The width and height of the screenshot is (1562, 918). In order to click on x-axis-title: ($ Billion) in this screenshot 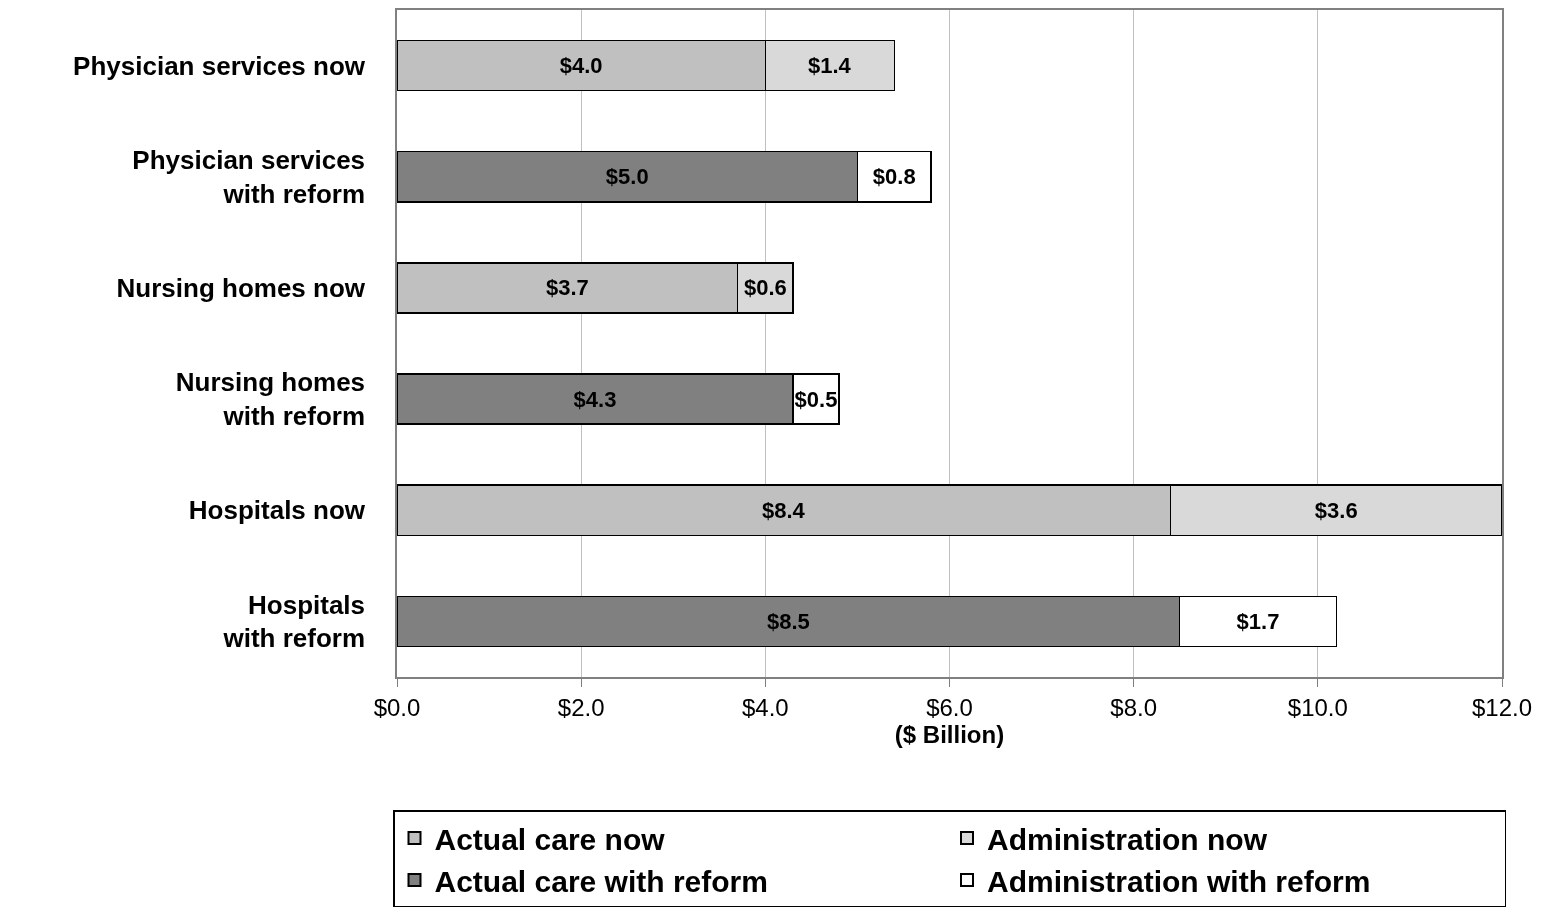, I will do `click(949, 734)`.